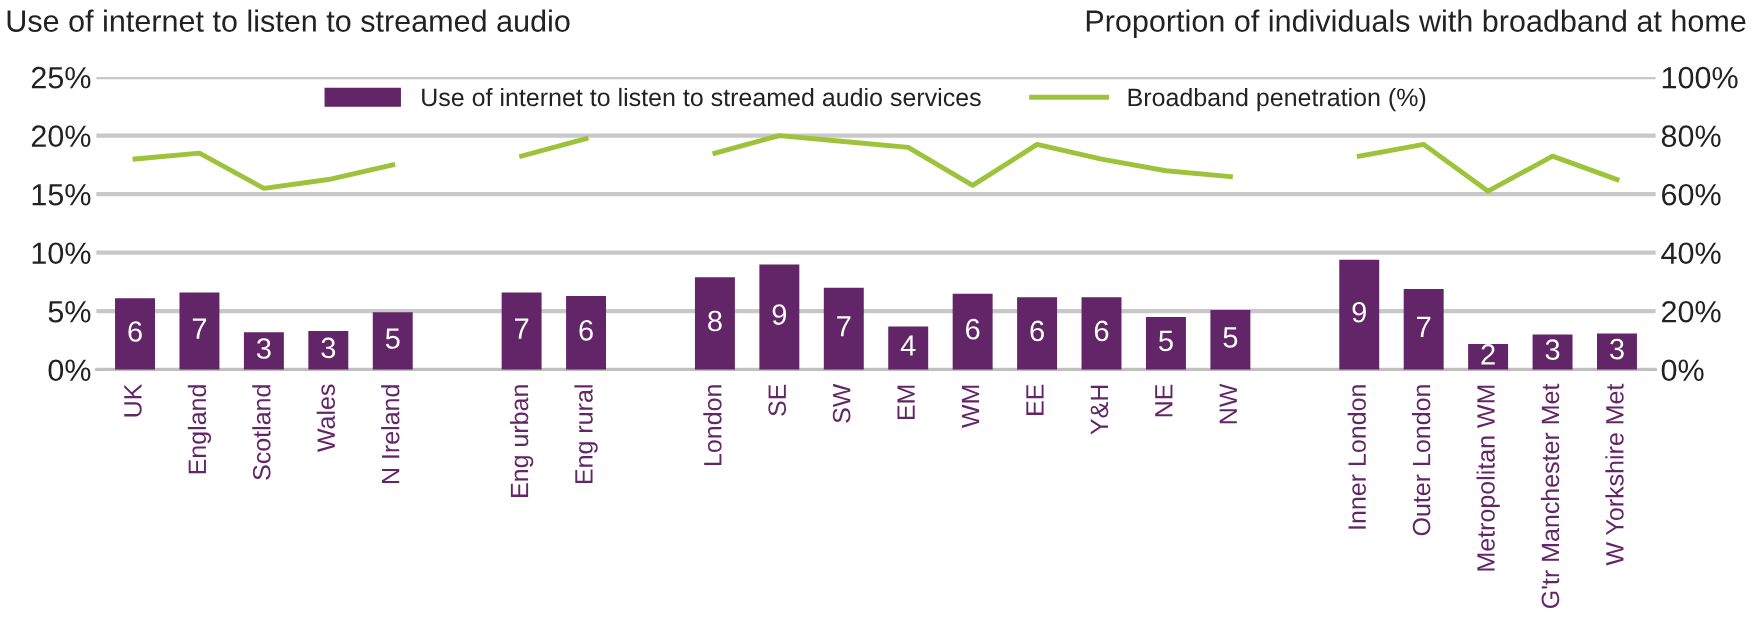  Describe the element at coordinates (586, 434) in the screenshot. I see `x-tick-label: Eng rural` at that location.